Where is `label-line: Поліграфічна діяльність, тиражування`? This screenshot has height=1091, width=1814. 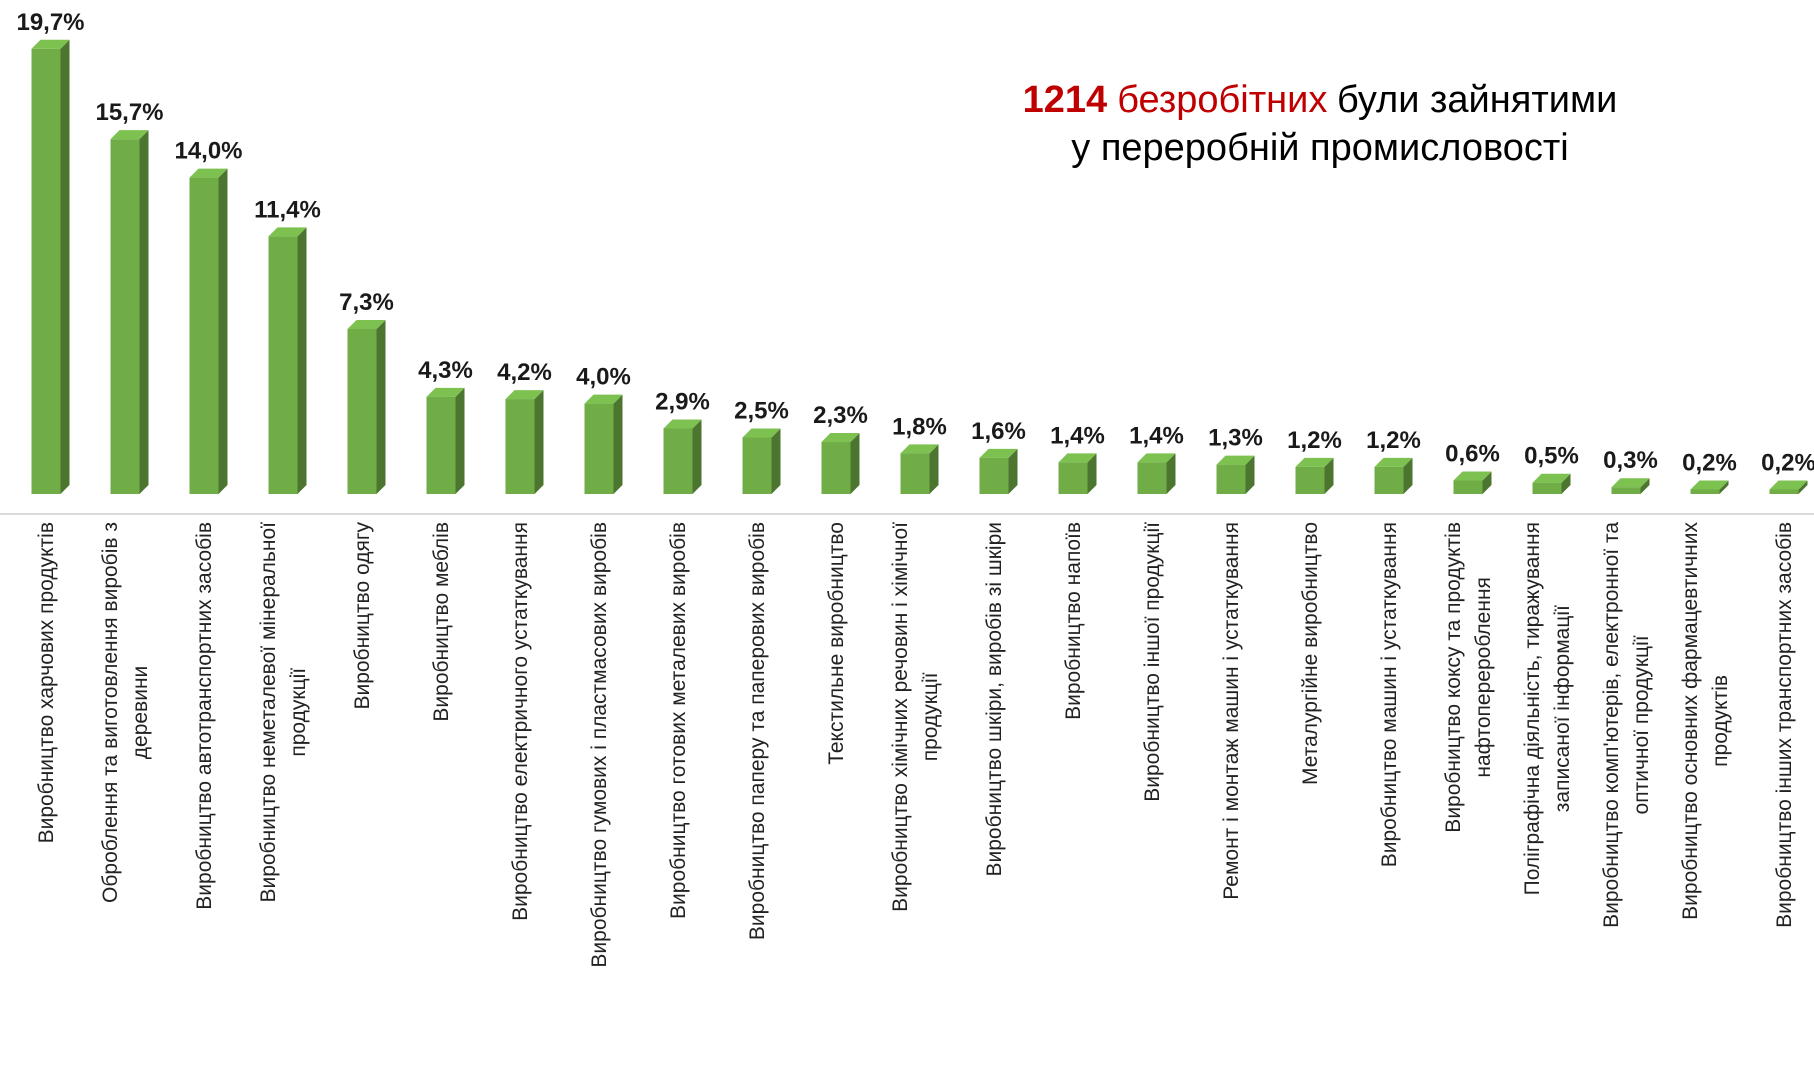
label-line: Поліграфічна діяльність, тиражування is located at coordinates (1532, 708).